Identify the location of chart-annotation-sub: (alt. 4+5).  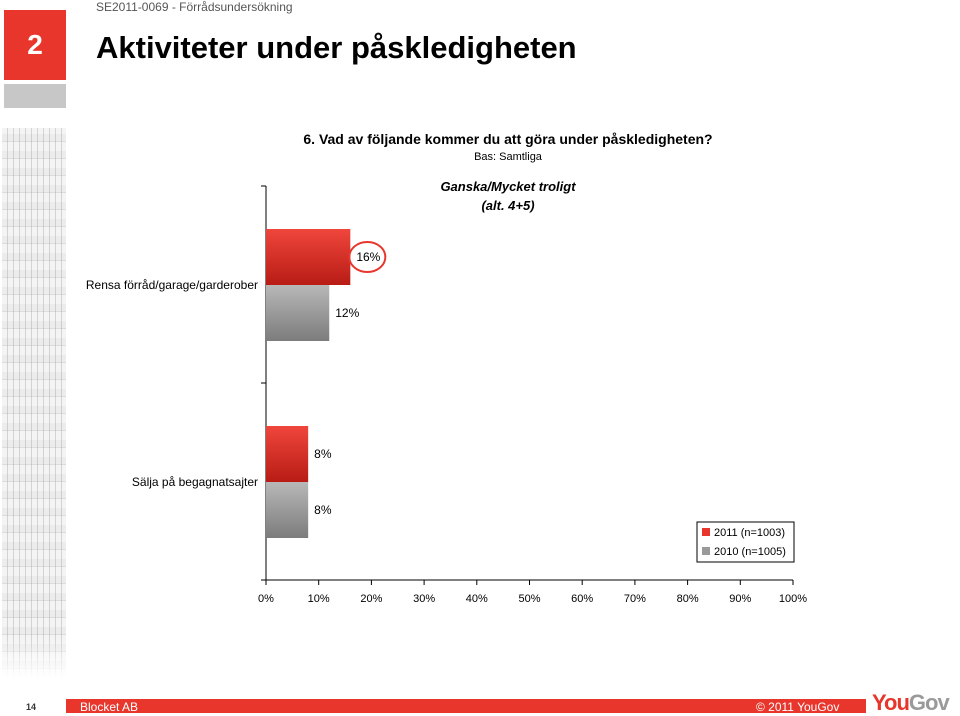
(507, 205).